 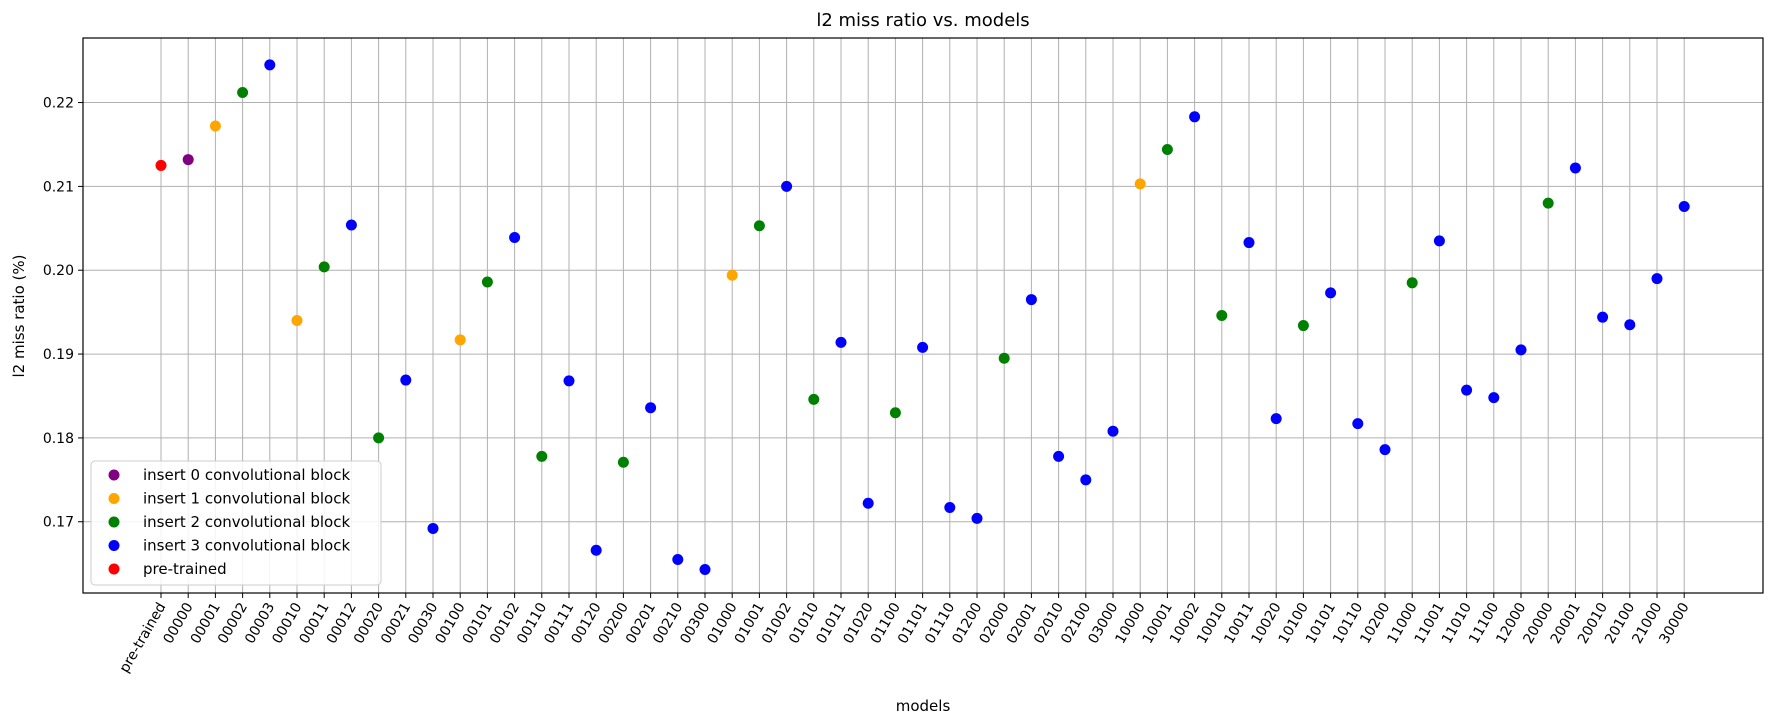 What do you see at coordinates (58, 104) in the screenshot?
I see `y-tick-label: 0.22` at bounding box center [58, 104].